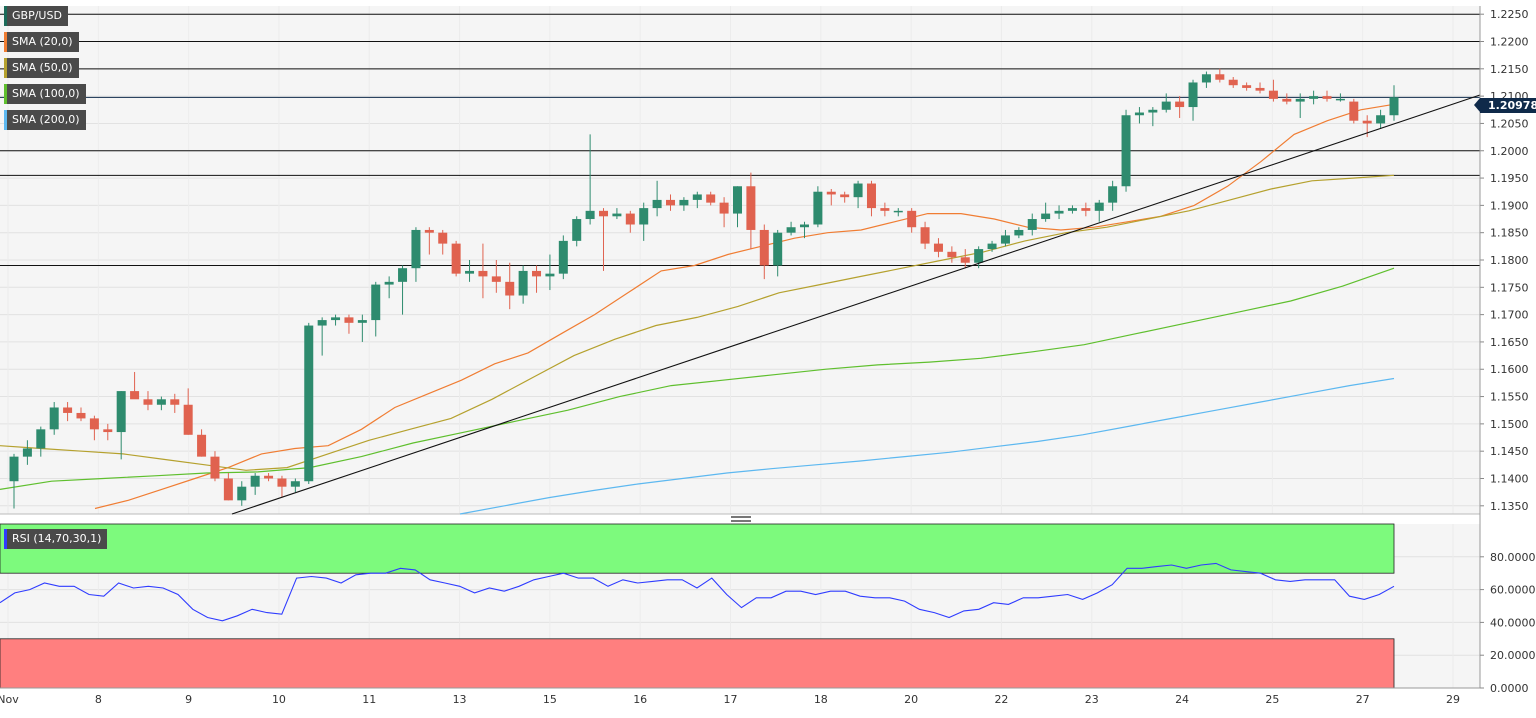 The image size is (1536, 718). What do you see at coordinates (1513, 590) in the screenshot?
I see `rsi-tick-label: 60.0000` at bounding box center [1513, 590].